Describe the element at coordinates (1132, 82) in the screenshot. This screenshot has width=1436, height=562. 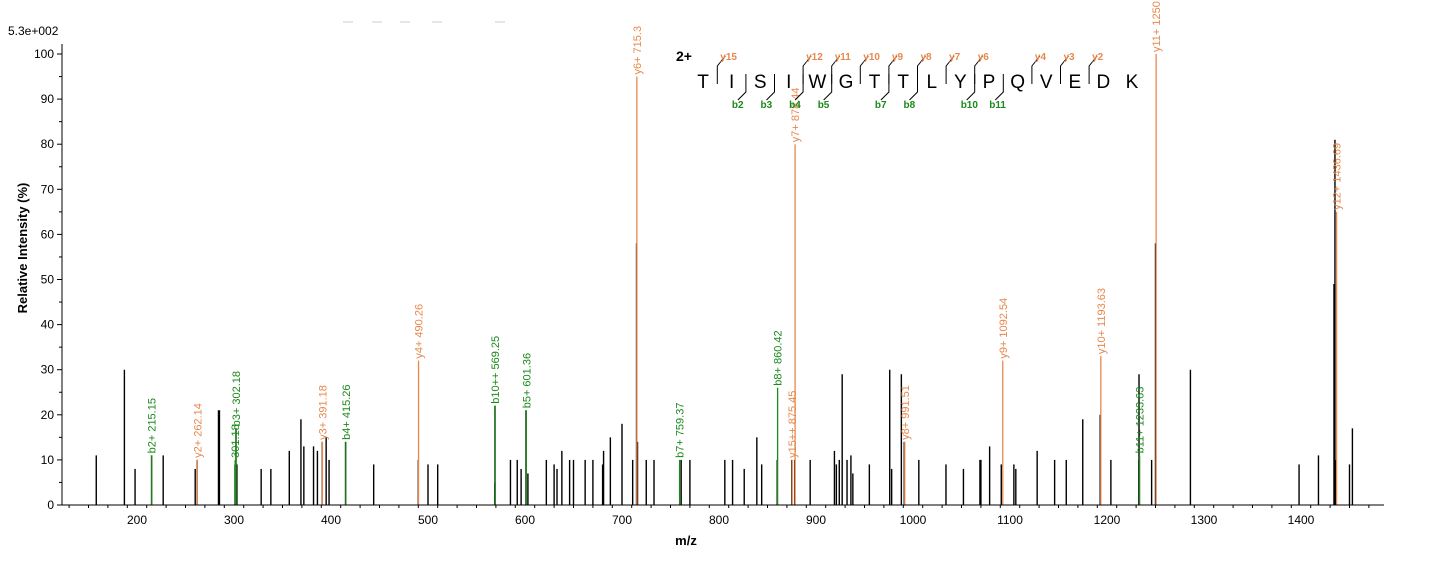
I see `sequence-residue: K` at that location.